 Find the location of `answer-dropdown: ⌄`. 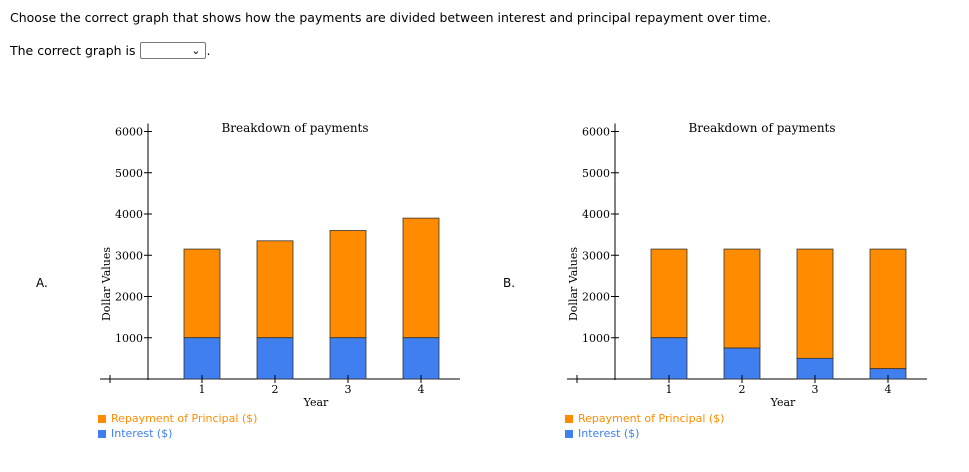

answer-dropdown: ⌄ is located at coordinates (172, 50).